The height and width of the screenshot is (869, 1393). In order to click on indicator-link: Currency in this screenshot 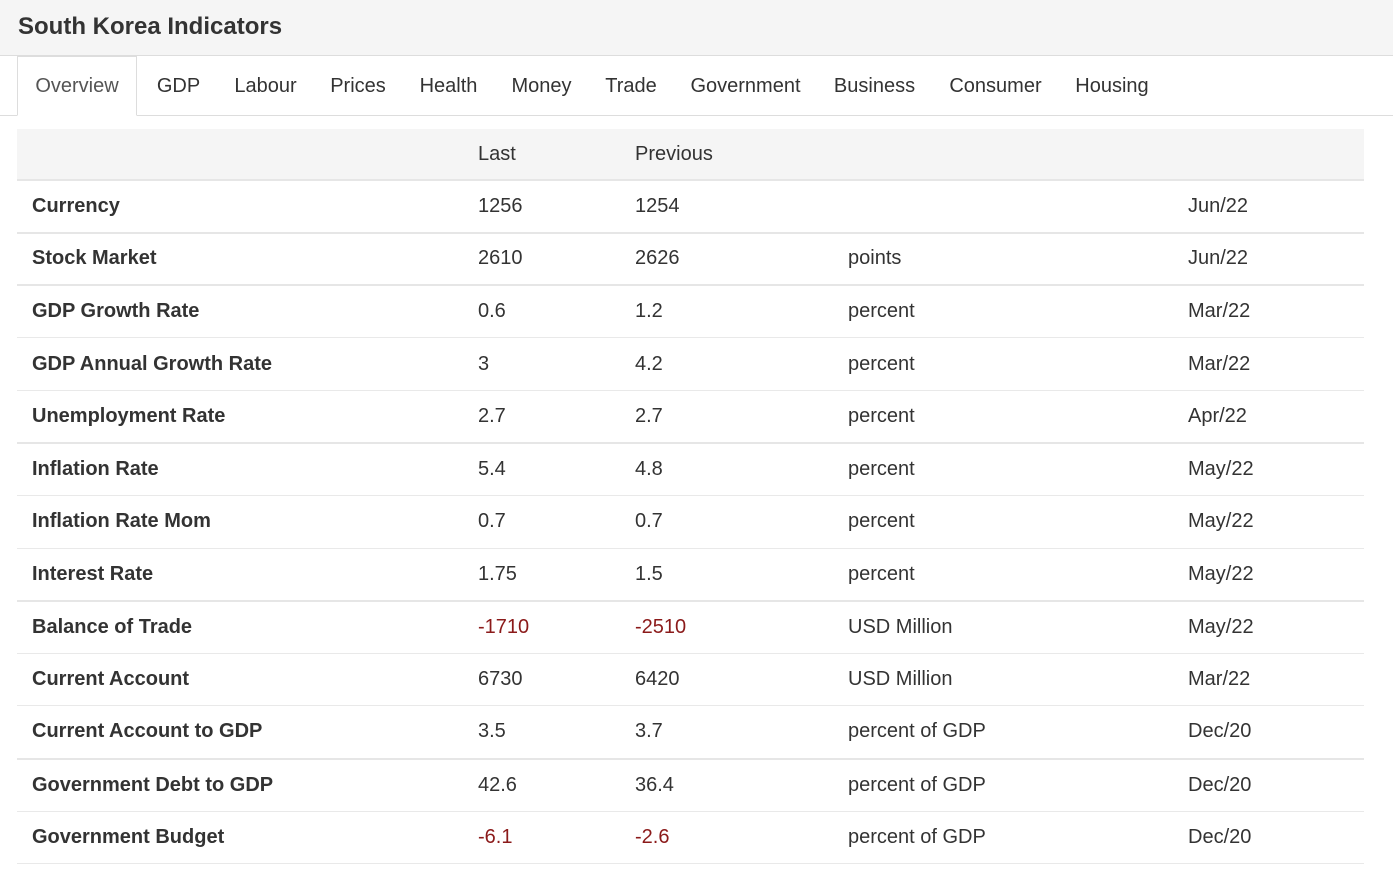, I will do `click(76, 205)`.